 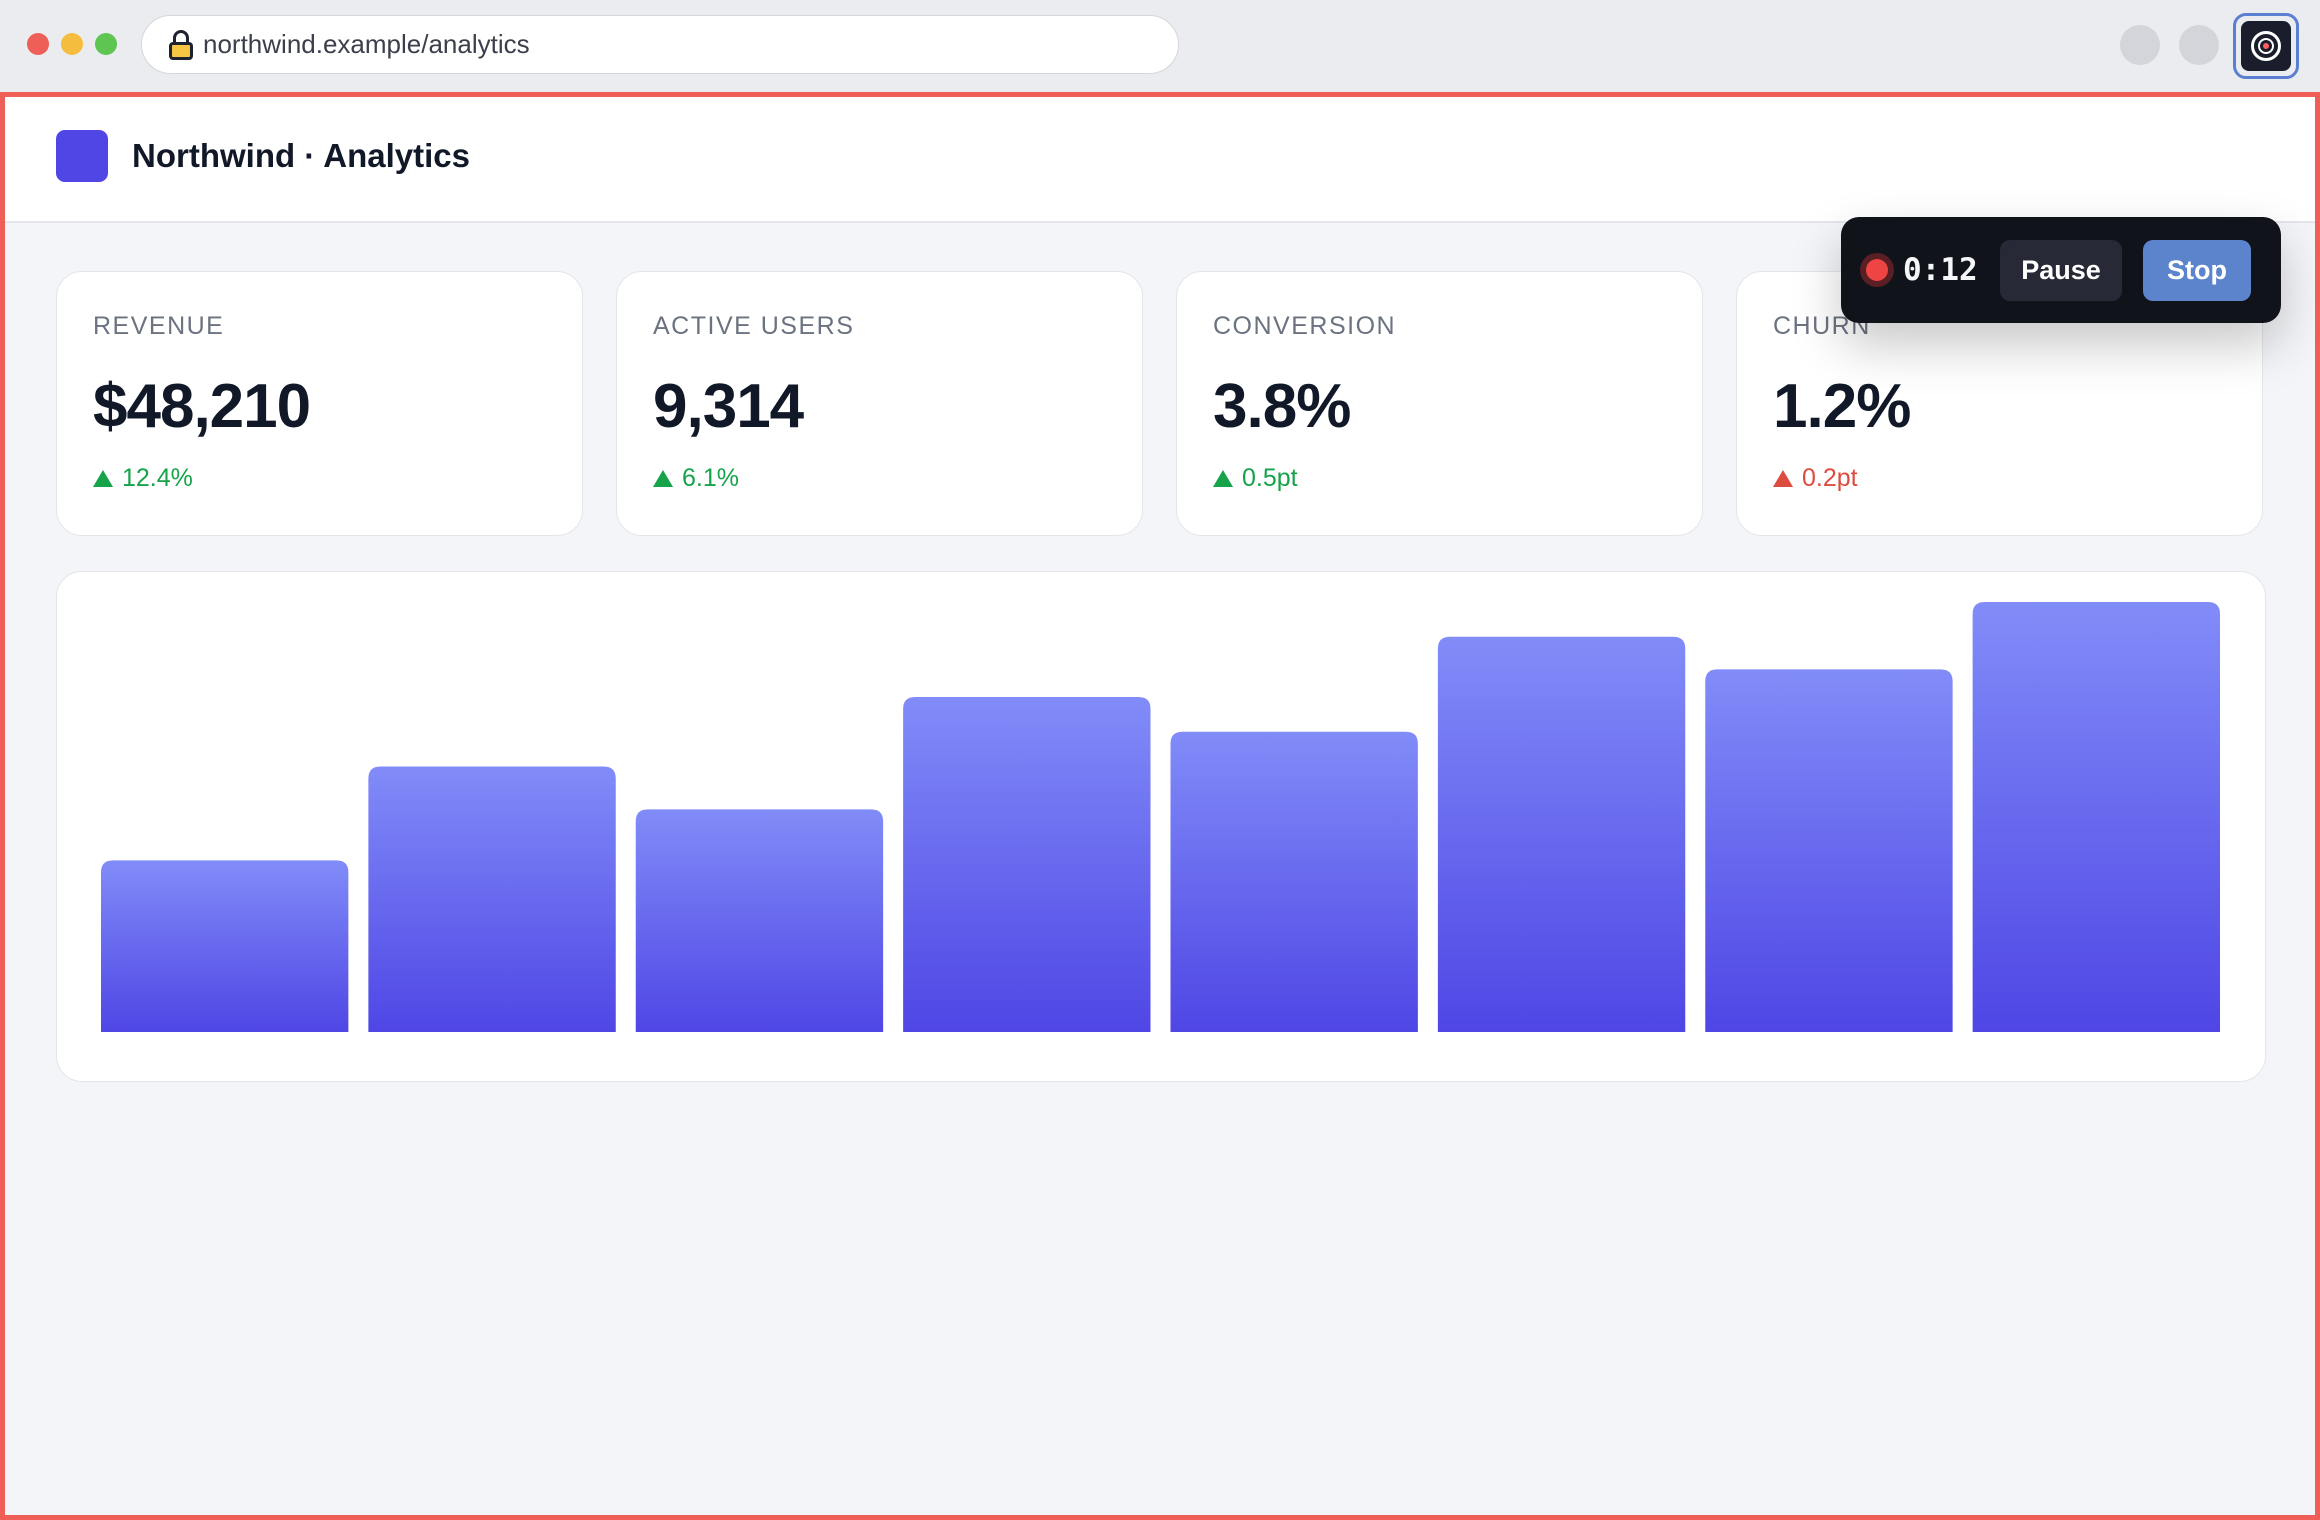 What do you see at coordinates (301, 155) in the screenshot?
I see `page-title: Northwind · Analytics` at bounding box center [301, 155].